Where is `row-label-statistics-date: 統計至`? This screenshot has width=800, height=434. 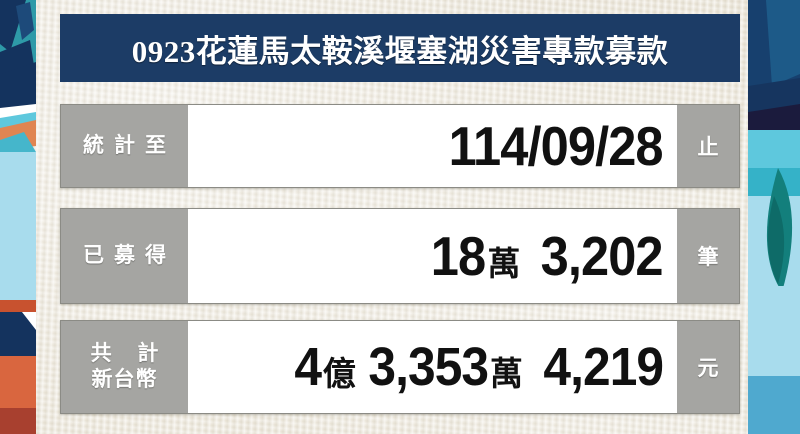
row-label-statistics-date: 統計至 is located at coordinates (124, 146).